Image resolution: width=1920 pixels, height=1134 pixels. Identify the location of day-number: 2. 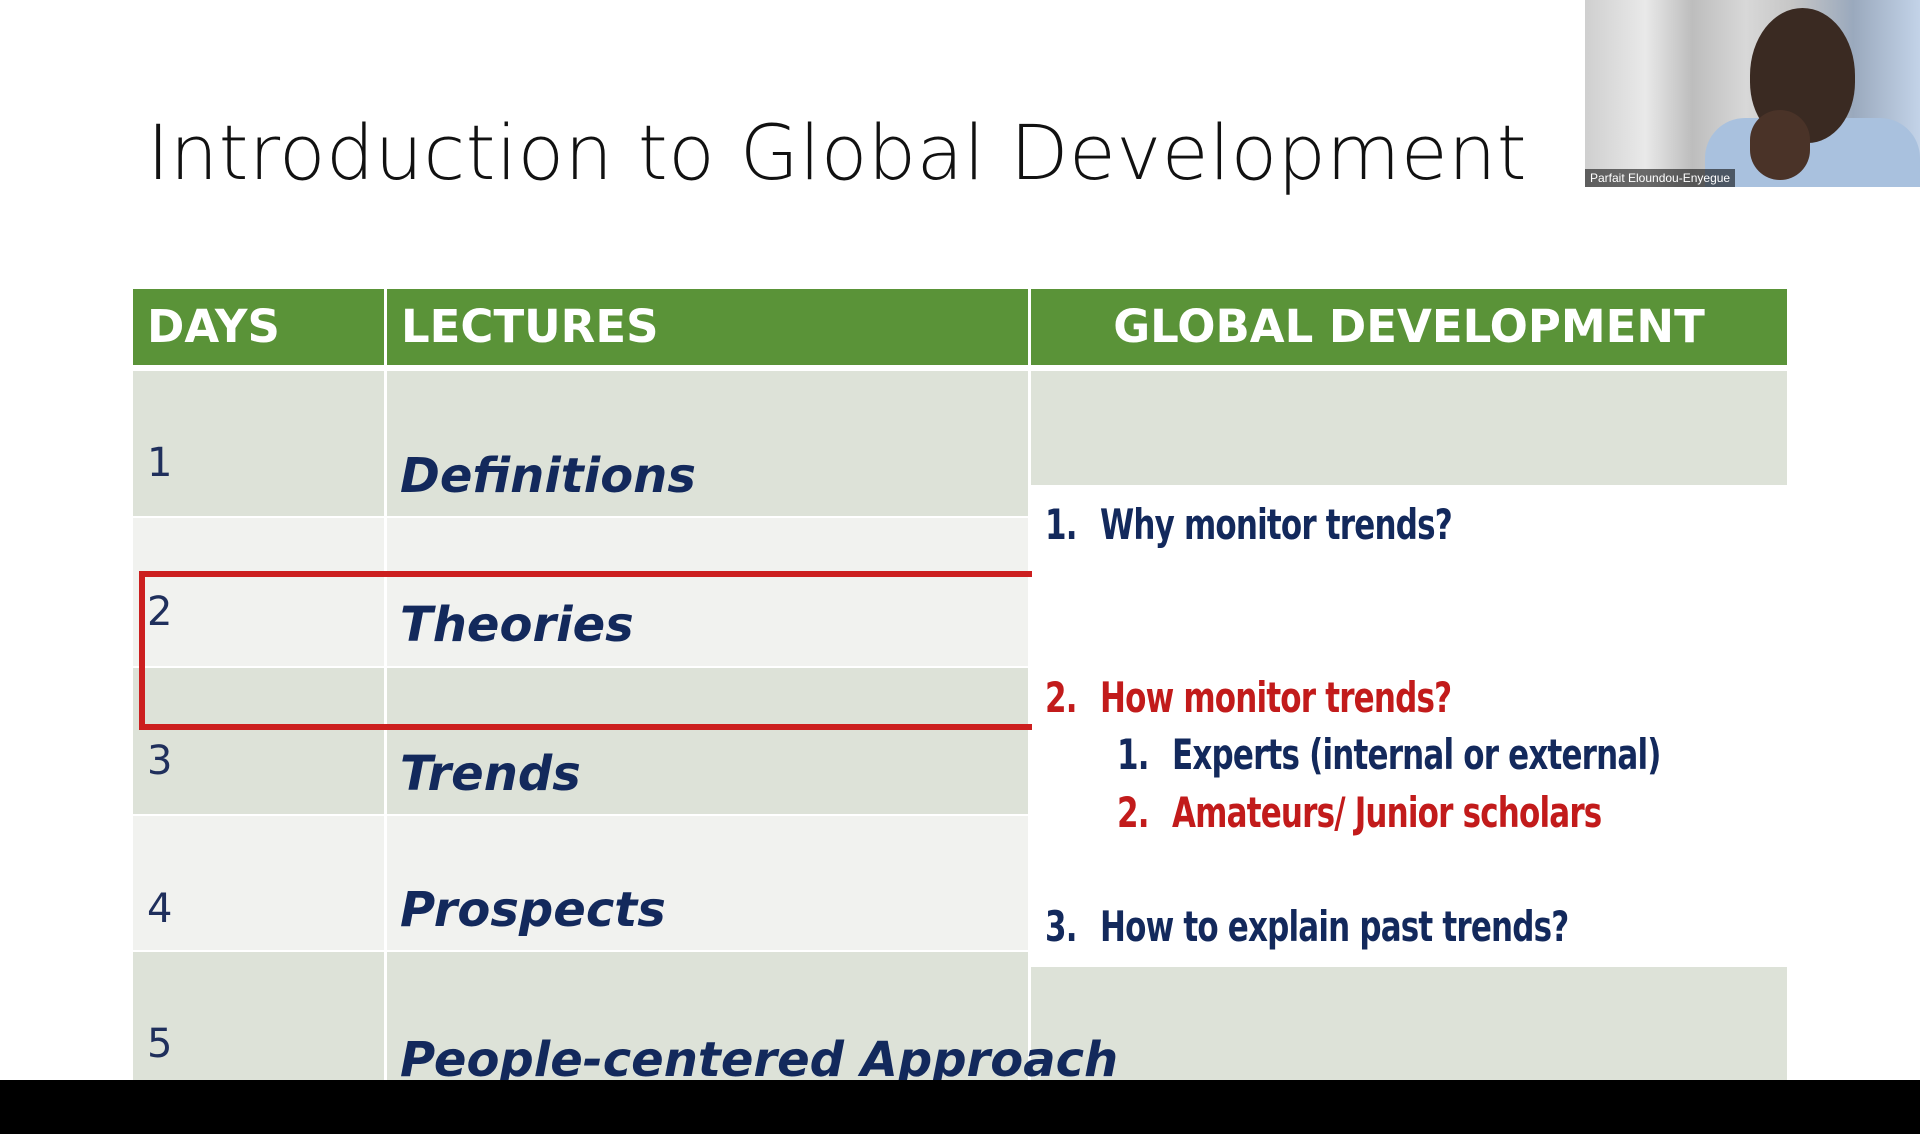
(160, 612).